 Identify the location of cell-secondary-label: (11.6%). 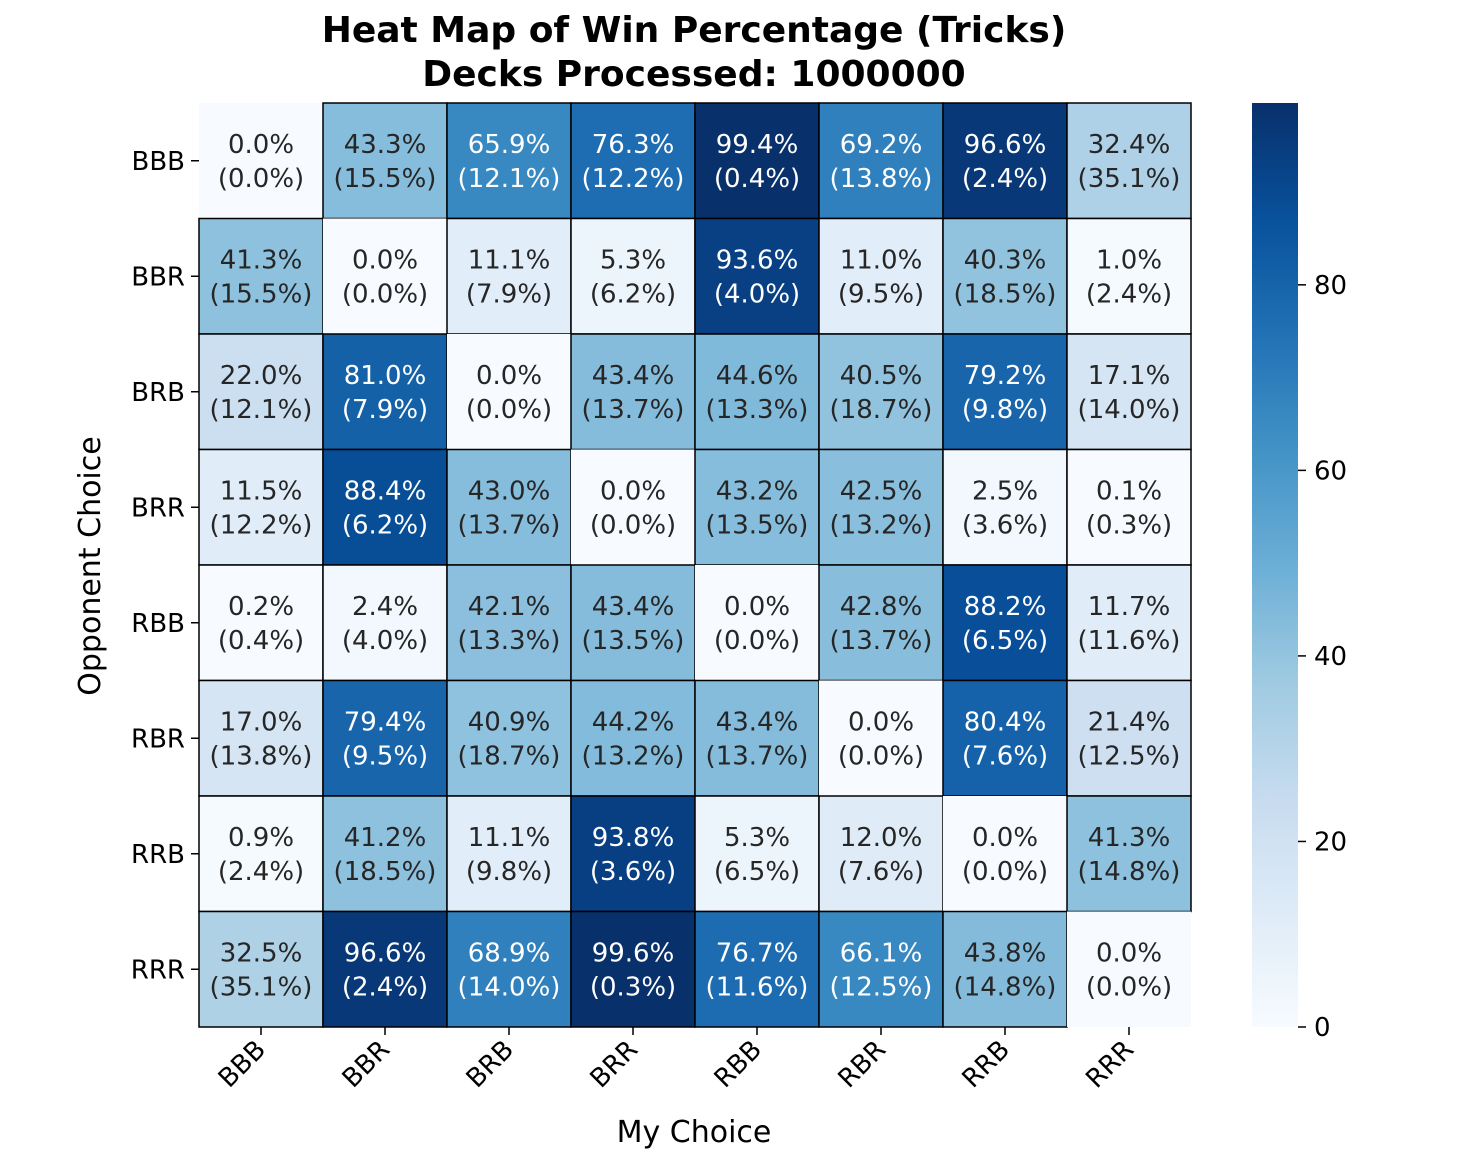
(757, 988).